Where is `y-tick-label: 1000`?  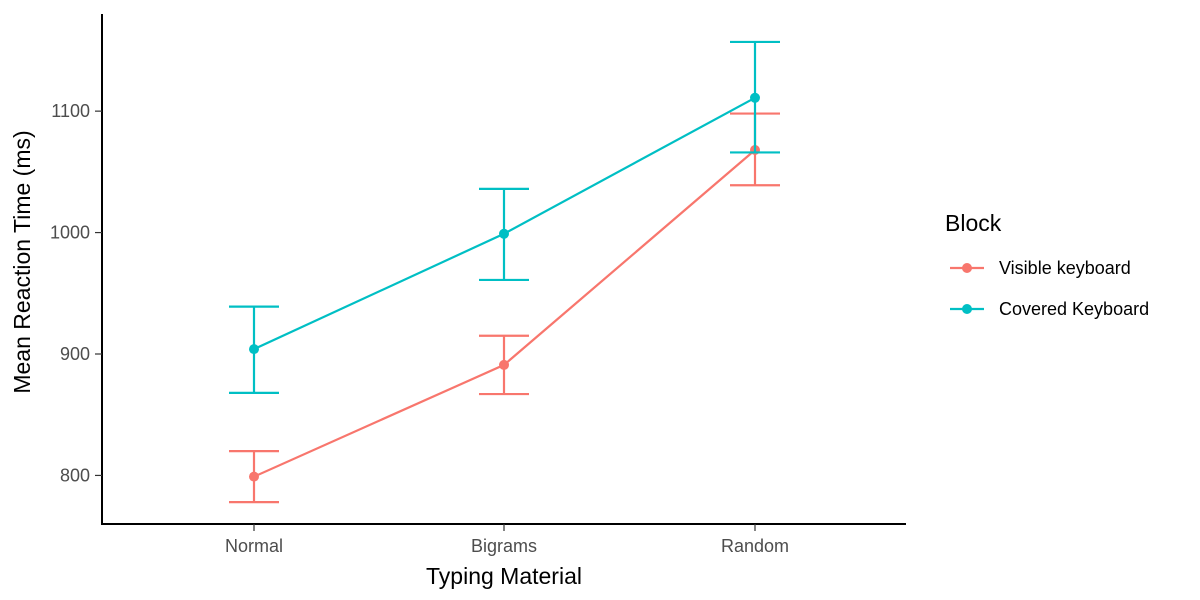
y-tick-label: 1000 is located at coordinates (70, 233).